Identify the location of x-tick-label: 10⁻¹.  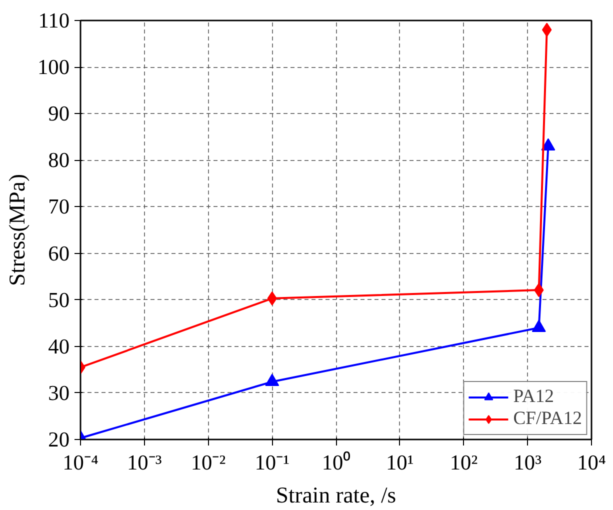
(272, 462).